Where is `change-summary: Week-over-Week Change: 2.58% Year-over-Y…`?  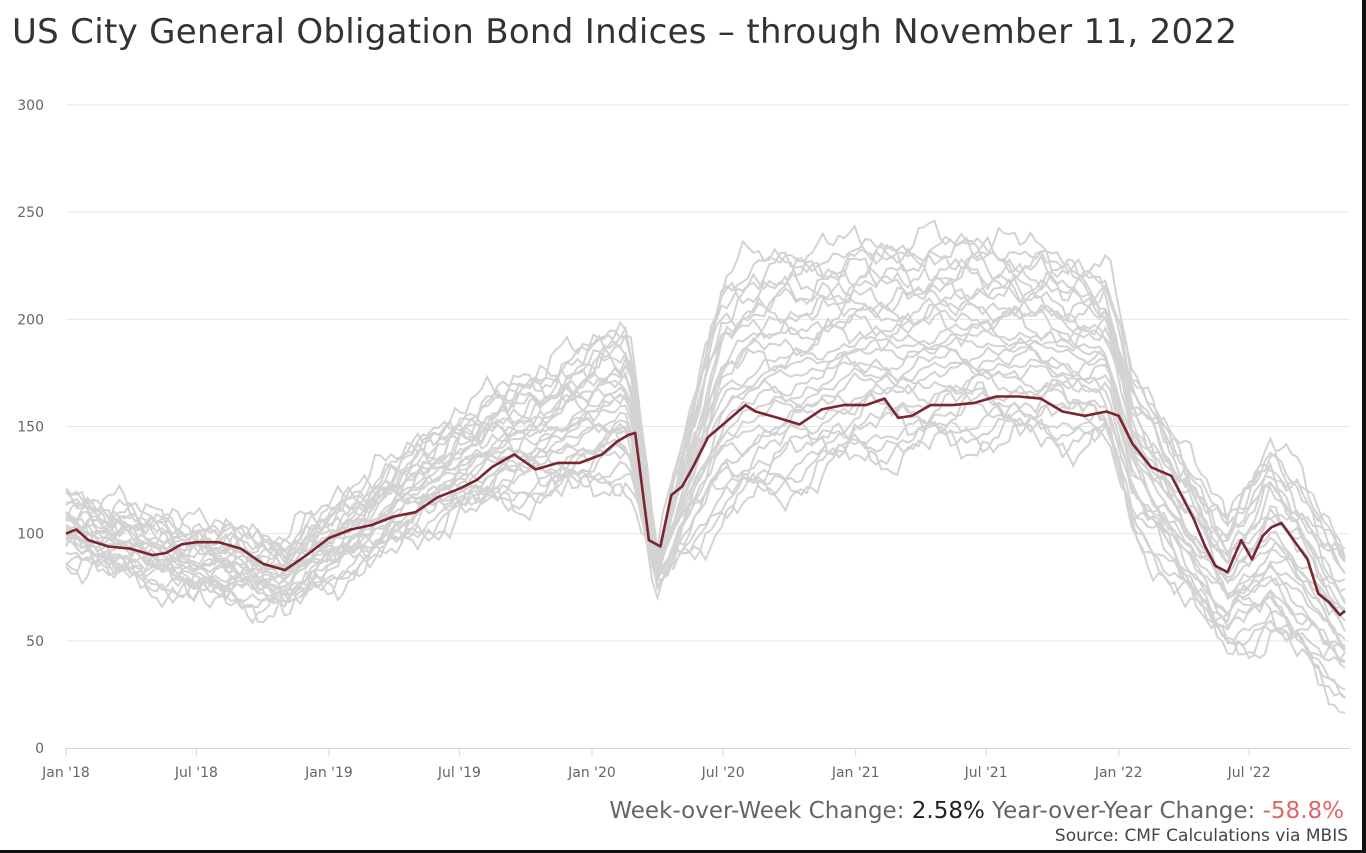 change-summary: Week-over-Week Change: 2.58% Year-over-Y… is located at coordinates (976, 811).